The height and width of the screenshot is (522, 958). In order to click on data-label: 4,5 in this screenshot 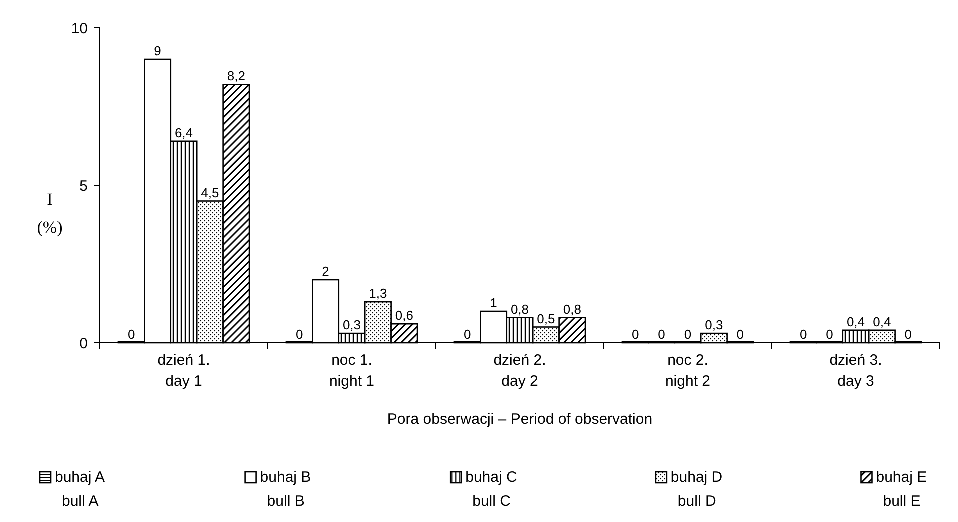, I will do `click(210, 192)`.